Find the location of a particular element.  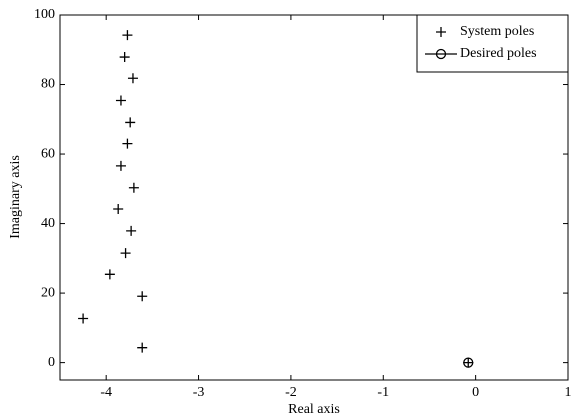

legend-label: Desired poles is located at coordinates (498, 53).